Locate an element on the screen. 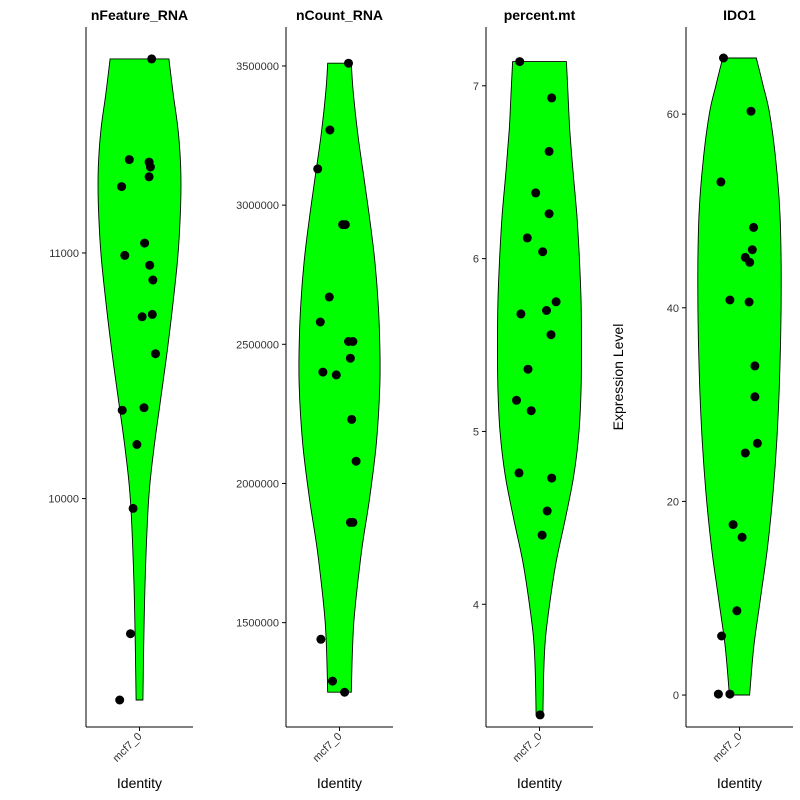 The width and height of the screenshot is (800, 800). y-tick-label: 11000 is located at coordinates (64, 254).